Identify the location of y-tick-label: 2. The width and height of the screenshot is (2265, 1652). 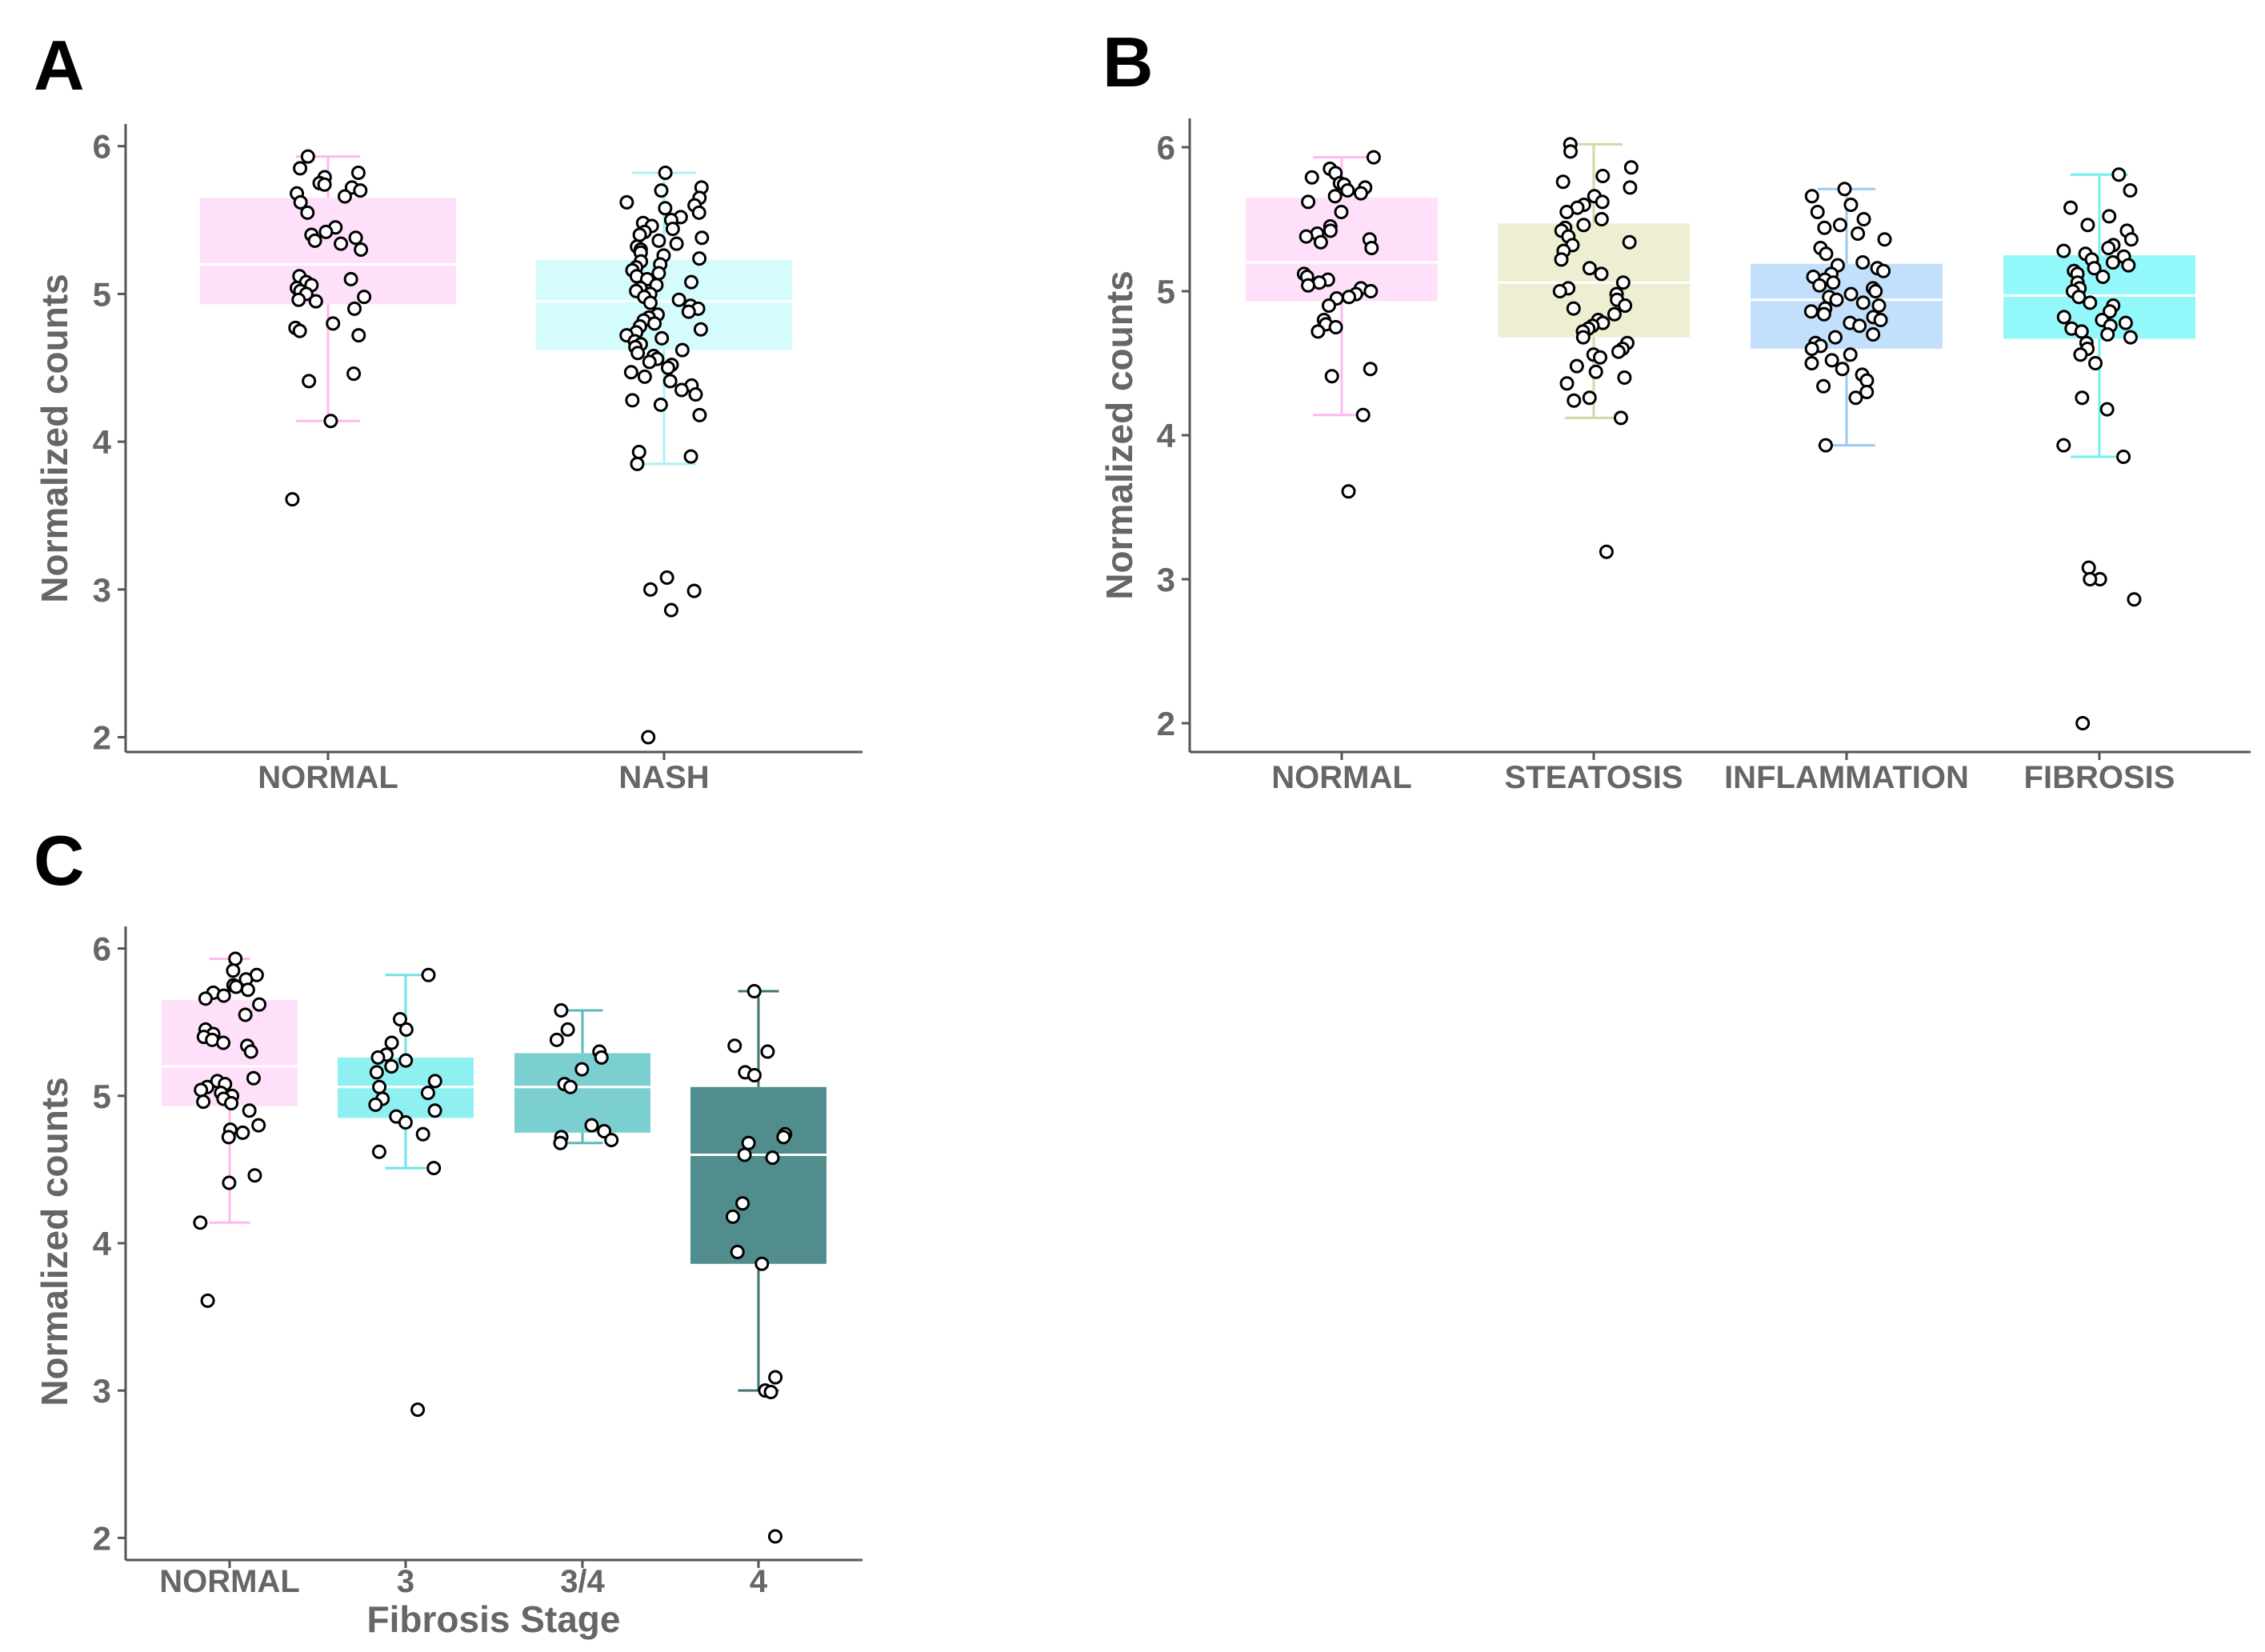
(1166, 723).